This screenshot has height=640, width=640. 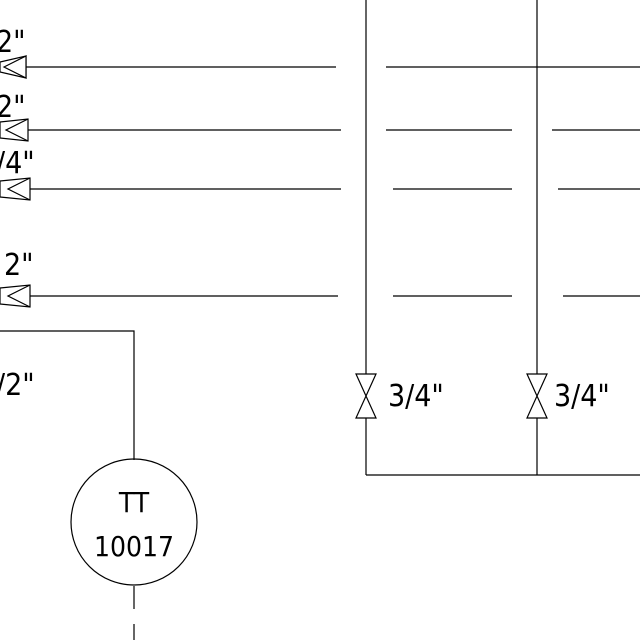 I want to click on instrument-bubble, so click(x=134, y=522).